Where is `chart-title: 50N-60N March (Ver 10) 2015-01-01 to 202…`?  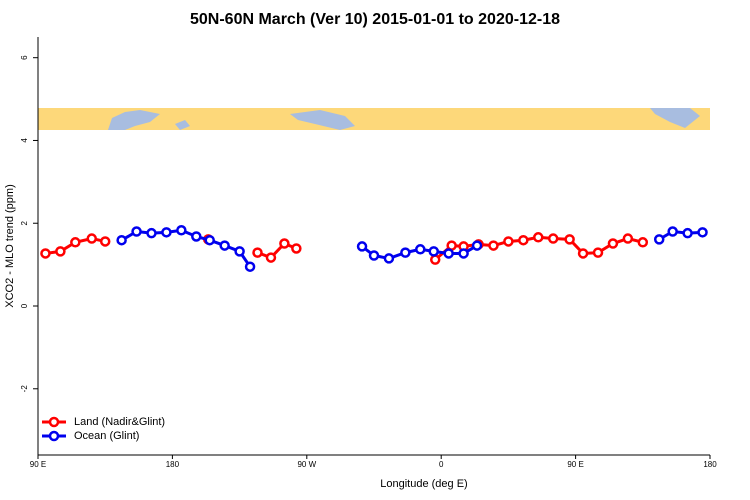
chart-title: 50N-60N March (Ver 10) 2015-01-01 to 202… is located at coordinates (375, 19).